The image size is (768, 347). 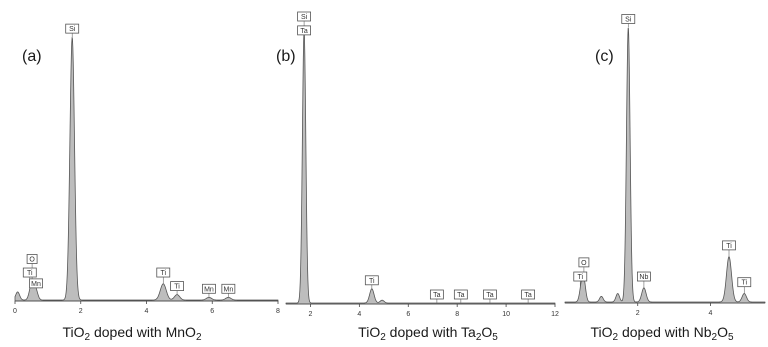 What do you see at coordinates (431, 332) in the screenshot?
I see `panel-b-caption-mid: doped with Ta` at bounding box center [431, 332].